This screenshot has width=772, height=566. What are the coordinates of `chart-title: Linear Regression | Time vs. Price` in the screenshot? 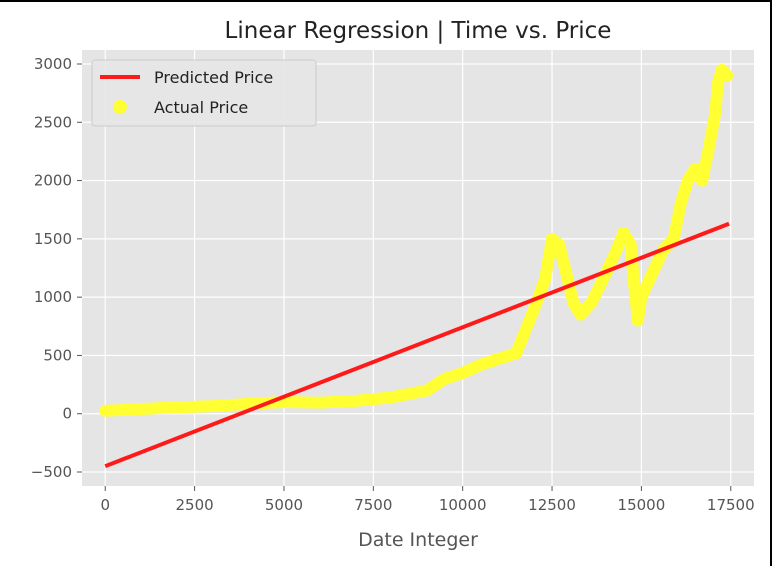 It's located at (418, 31).